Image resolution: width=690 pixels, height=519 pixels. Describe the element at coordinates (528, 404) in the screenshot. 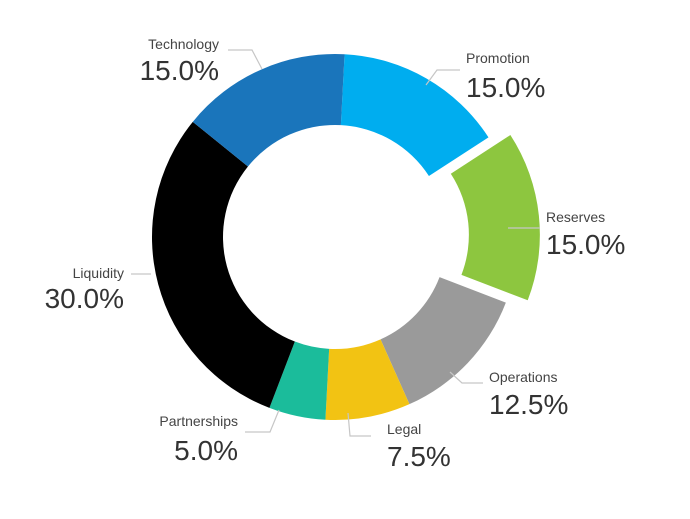

I see `value-label-operations: 12.5%` at that location.